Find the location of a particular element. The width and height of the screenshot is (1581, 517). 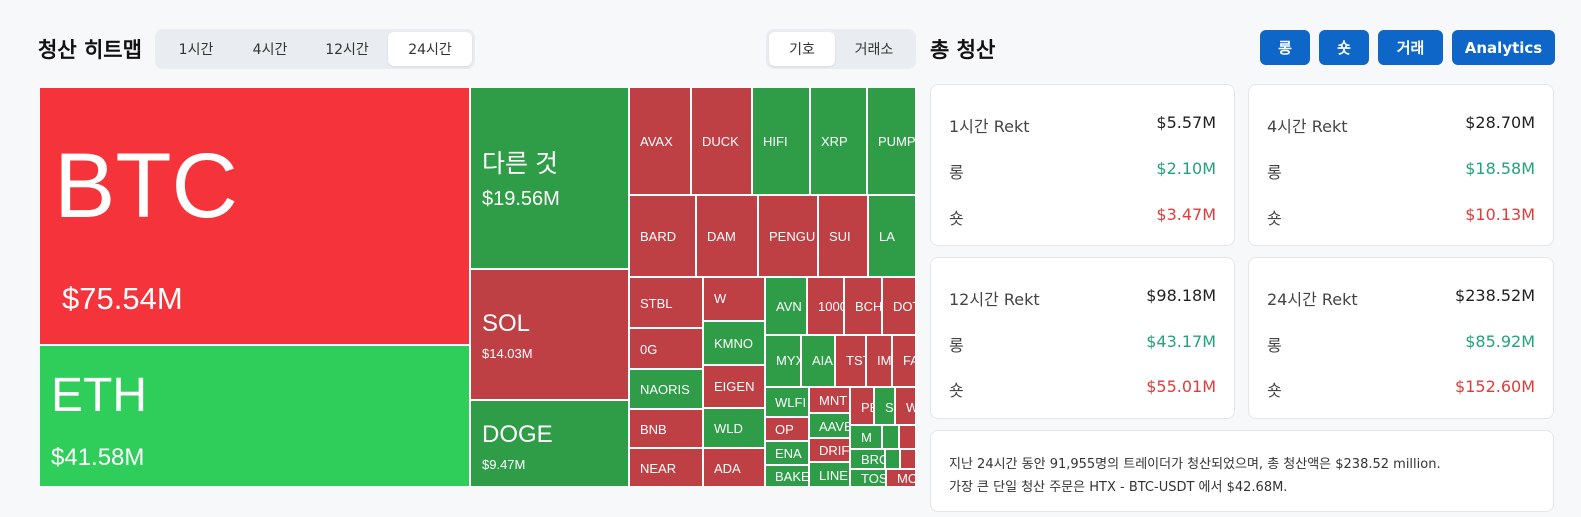

short-button: 숏 is located at coordinates (1344, 47).